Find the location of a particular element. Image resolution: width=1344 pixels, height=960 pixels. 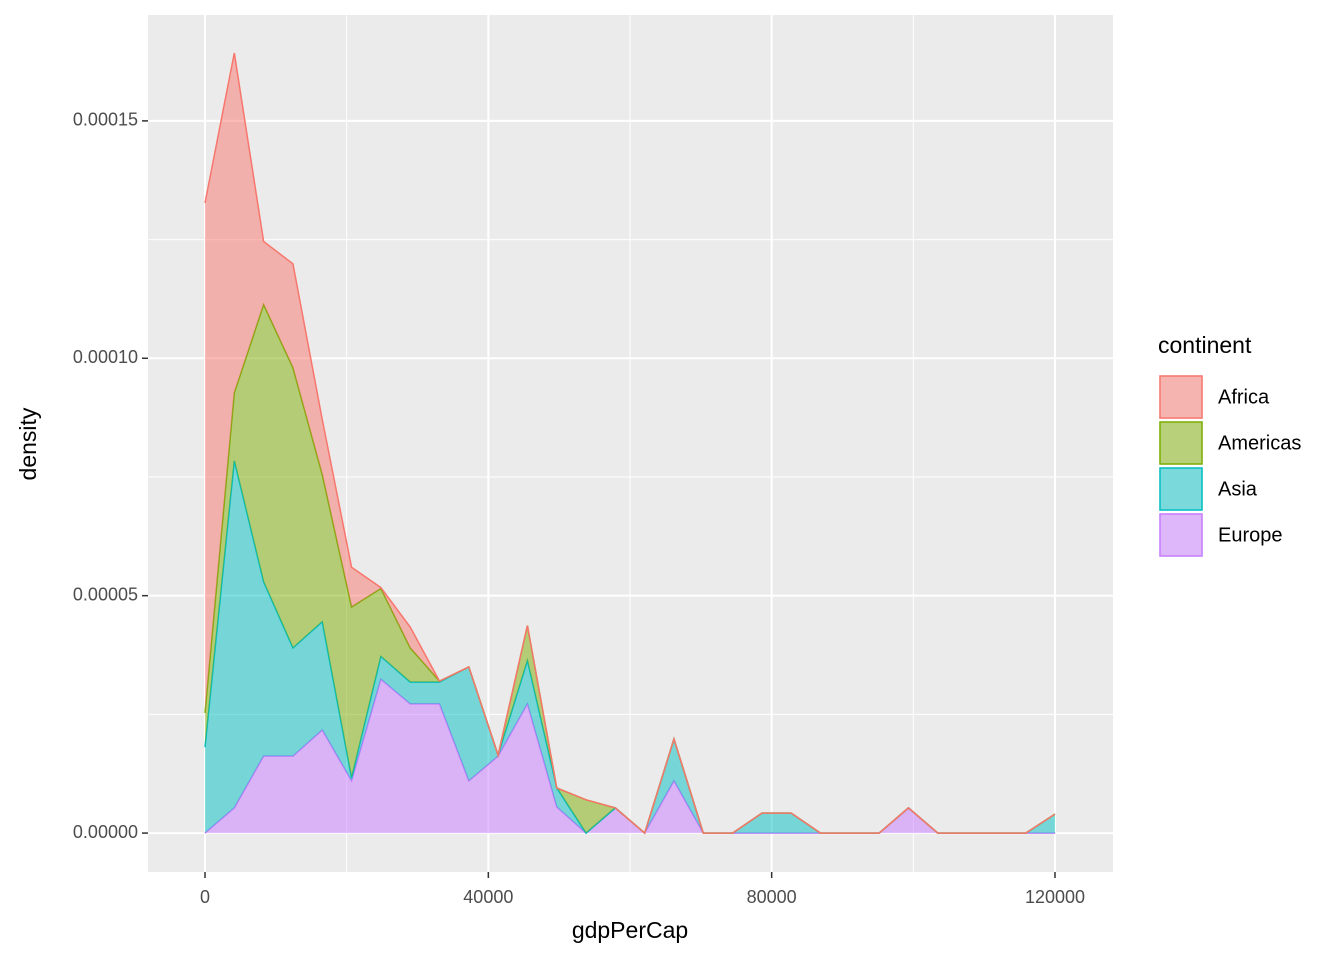

legend-title: continent is located at coordinates (1205, 345).